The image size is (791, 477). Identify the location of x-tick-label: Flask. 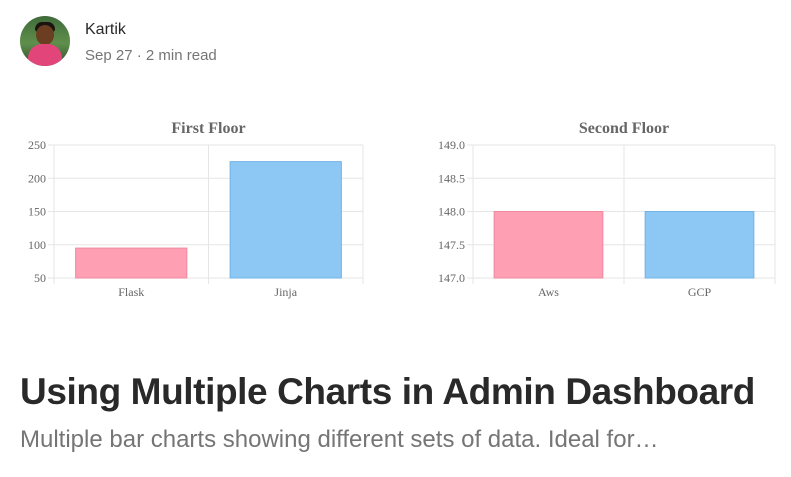
(131, 292).